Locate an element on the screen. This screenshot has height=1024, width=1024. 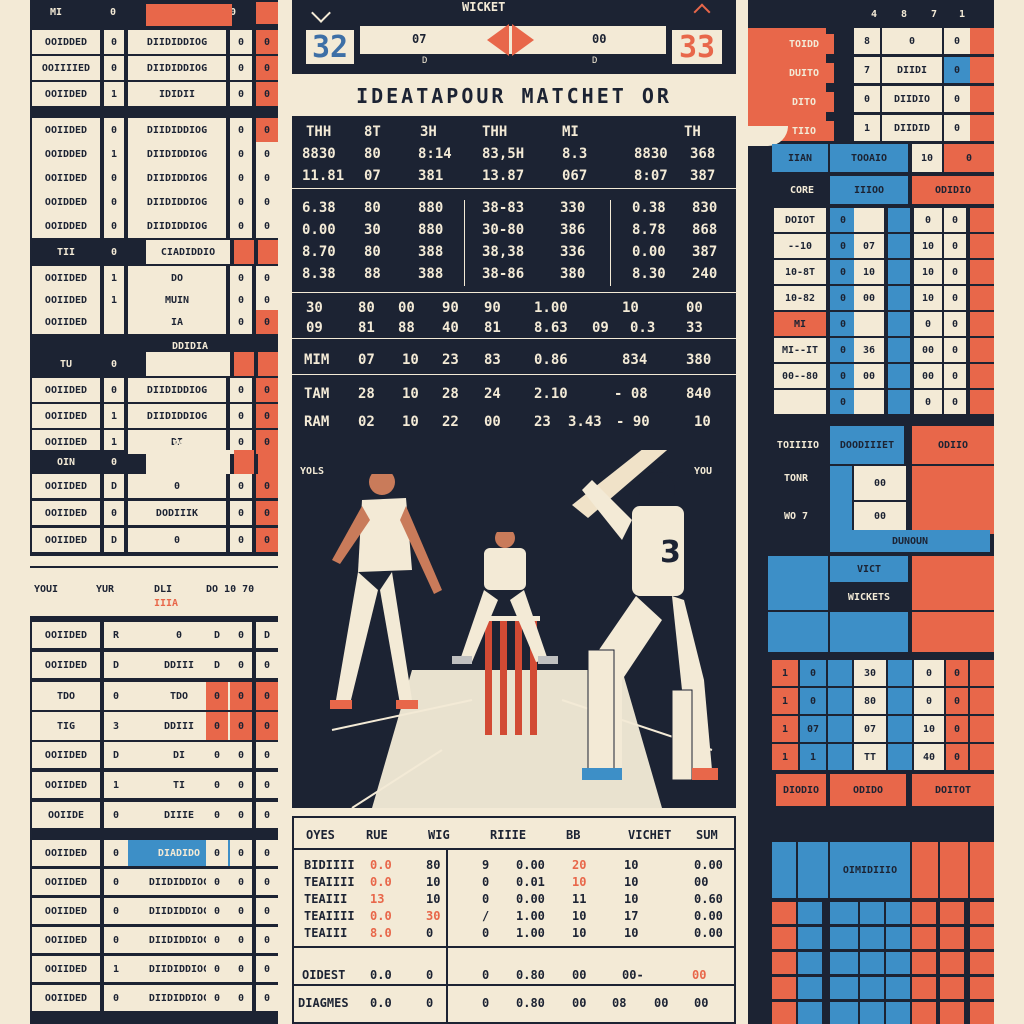
wicket-keeper is located at coordinates (505, 595).